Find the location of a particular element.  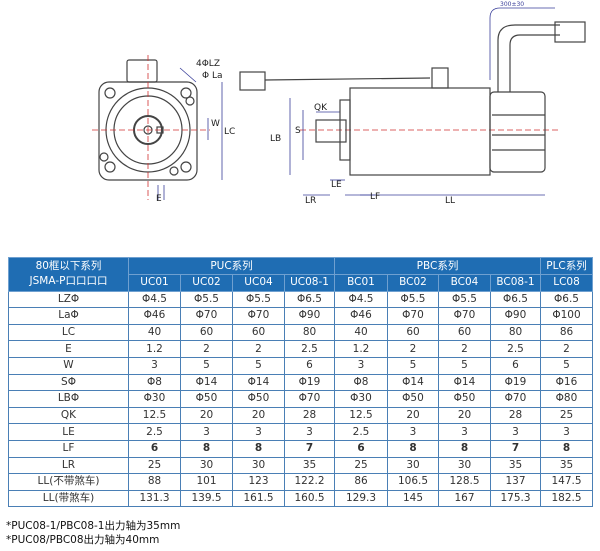

label-lr: LR is located at coordinates (310, 201).